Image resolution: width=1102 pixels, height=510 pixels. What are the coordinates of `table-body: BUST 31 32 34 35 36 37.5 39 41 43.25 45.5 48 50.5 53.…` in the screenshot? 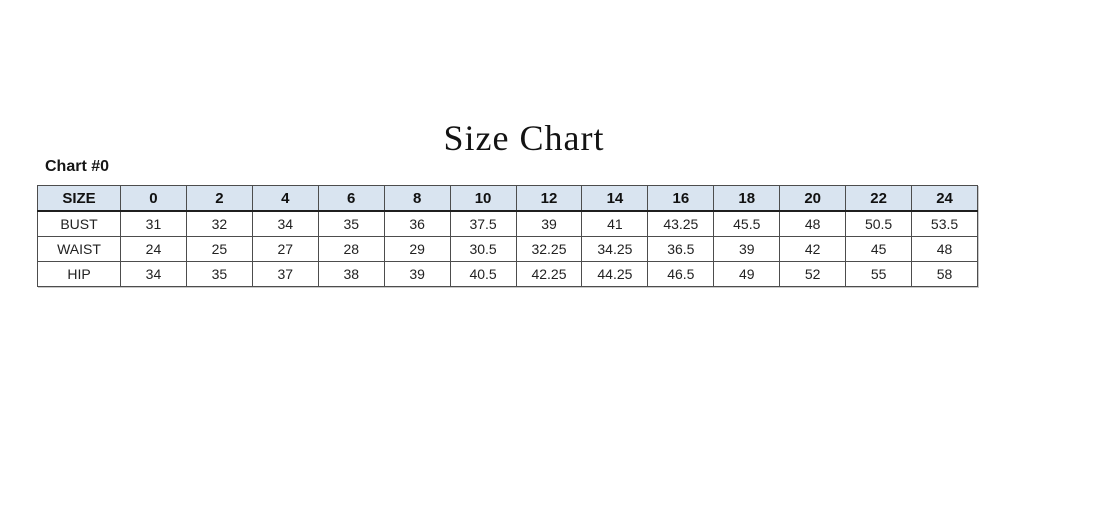 It's located at (507, 248).